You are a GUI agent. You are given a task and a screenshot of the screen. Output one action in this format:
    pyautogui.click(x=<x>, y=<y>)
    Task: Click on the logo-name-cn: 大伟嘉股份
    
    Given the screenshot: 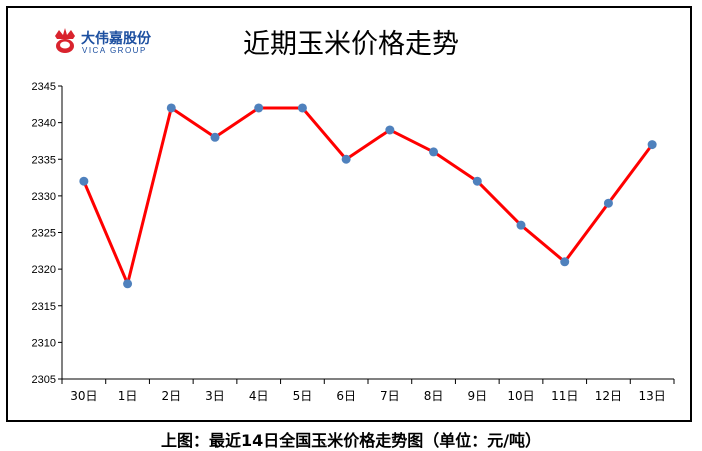 What is the action you would take?
    pyautogui.click(x=116, y=39)
    